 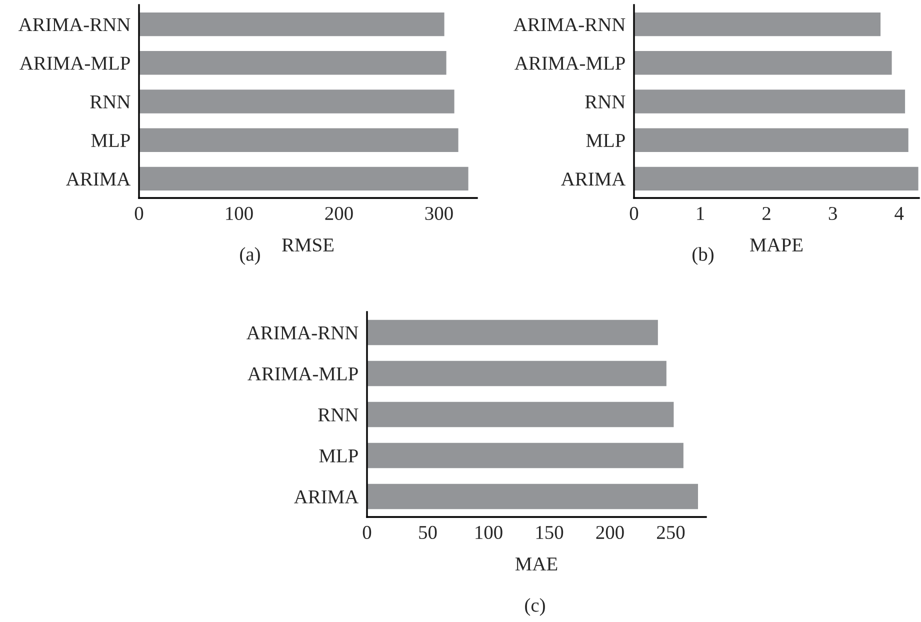 What do you see at coordinates (703, 256) in the screenshot?
I see `text: (b)` at bounding box center [703, 256].